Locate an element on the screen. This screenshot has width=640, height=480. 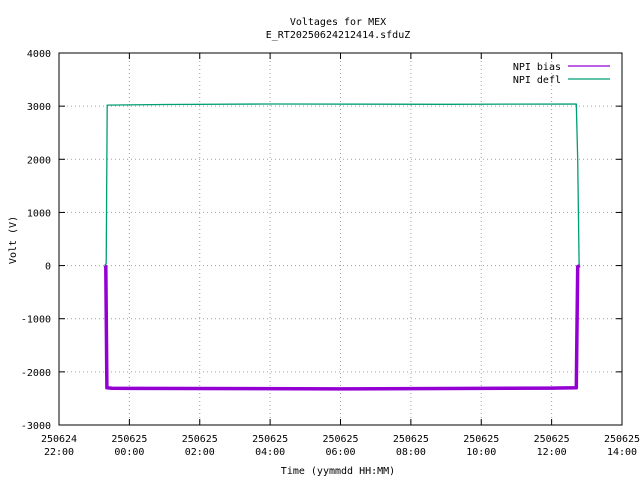
legend-label-npi-bias: NPI bias is located at coordinates (537, 67).